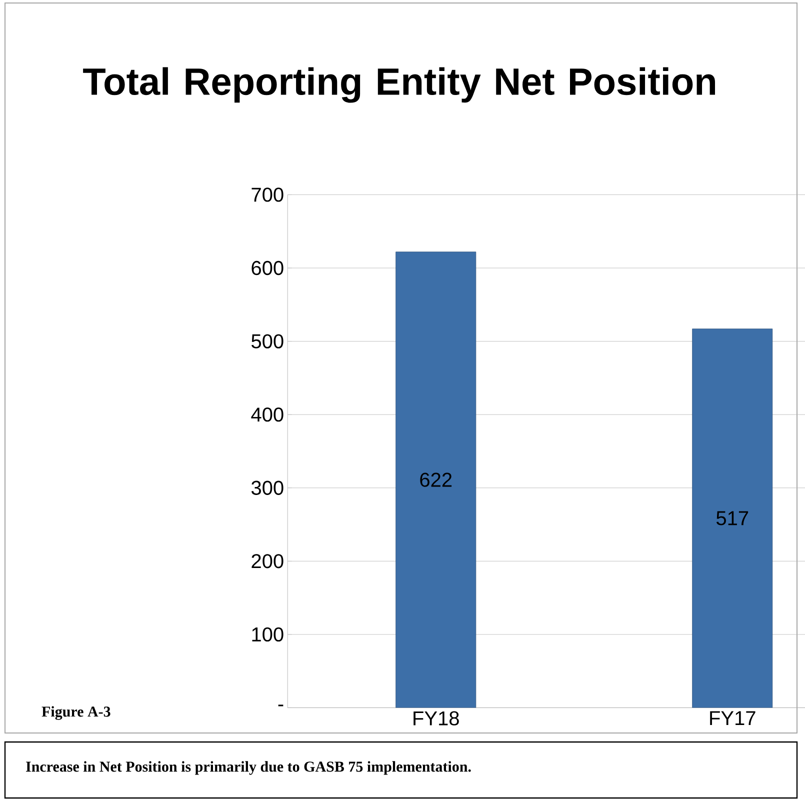  What do you see at coordinates (733, 718) in the screenshot?
I see `x-tick-label: FY17` at bounding box center [733, 718].